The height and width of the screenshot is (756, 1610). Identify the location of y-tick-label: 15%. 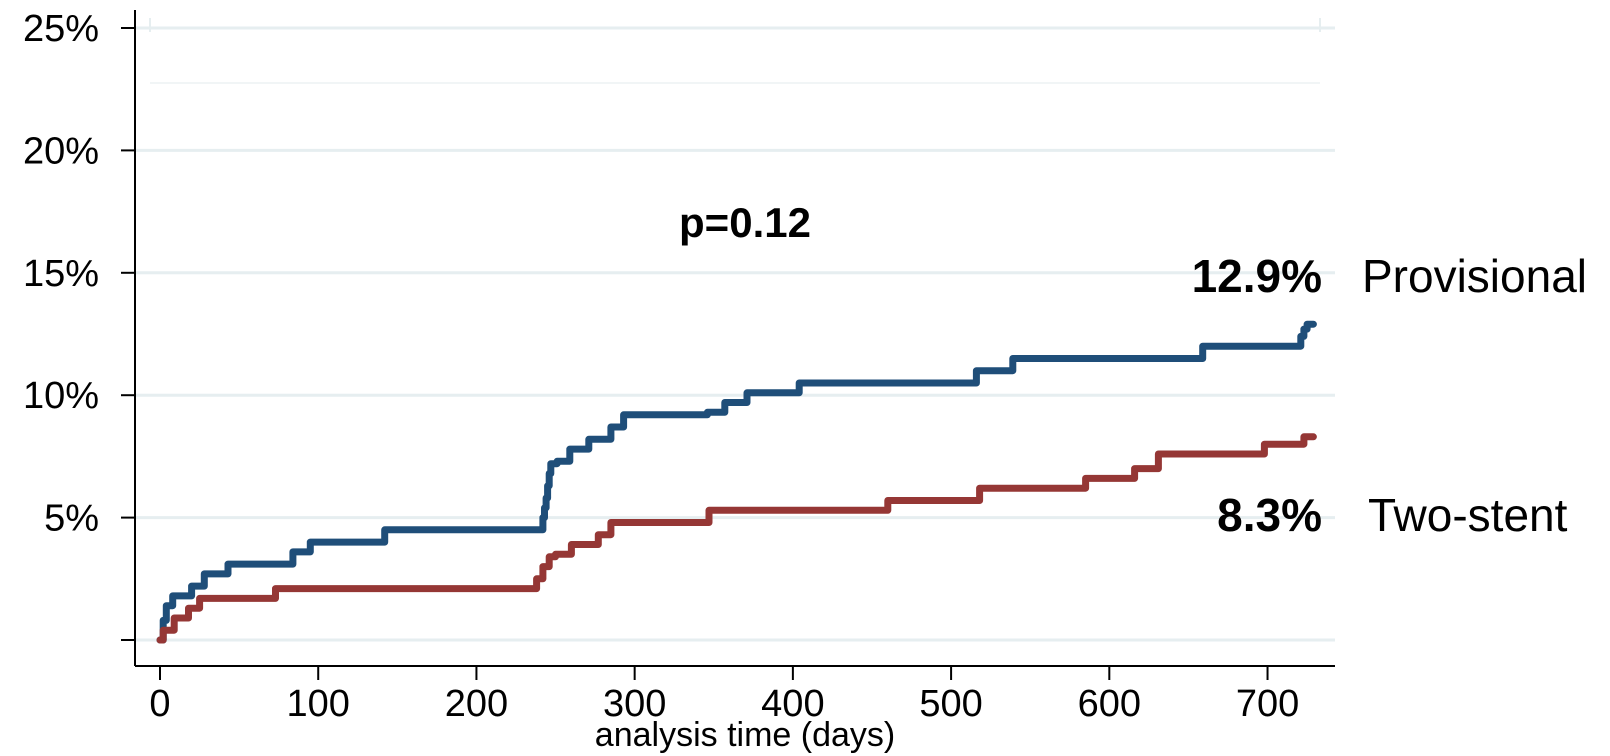
(61, 274).